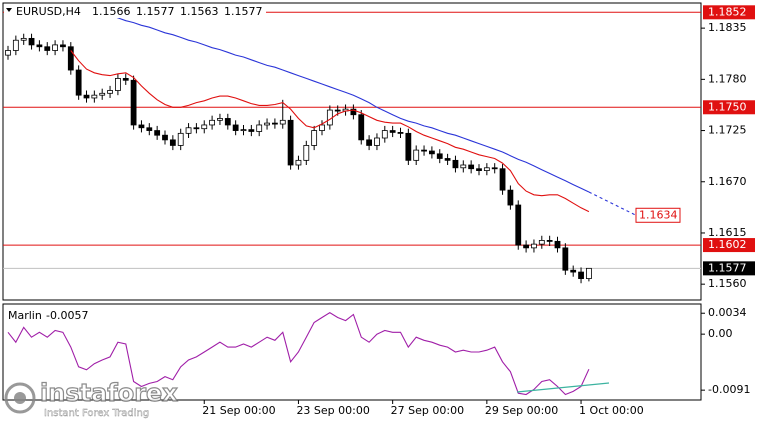 The height and width of the screenshot is (423, 759). I want to click on x-tick-label: 21 Sep 00:00, so click(238, 410).